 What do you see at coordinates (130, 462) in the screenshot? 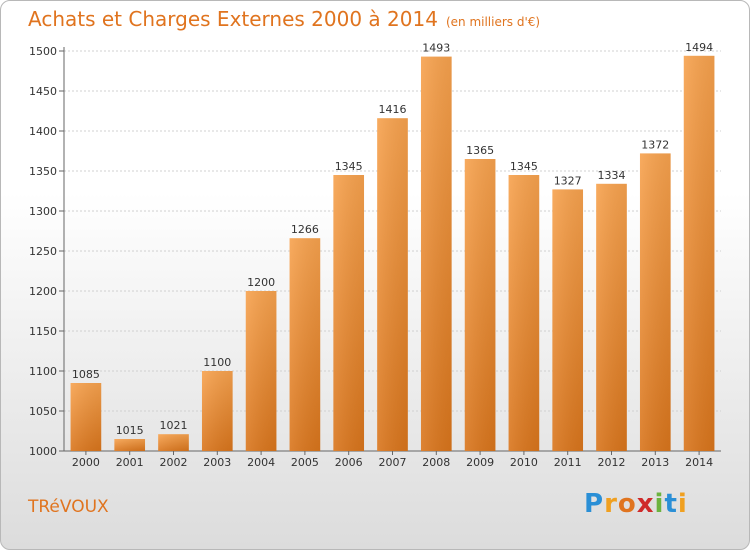
I see `x-tick-label: 2001` at bounding box center [130, 462].